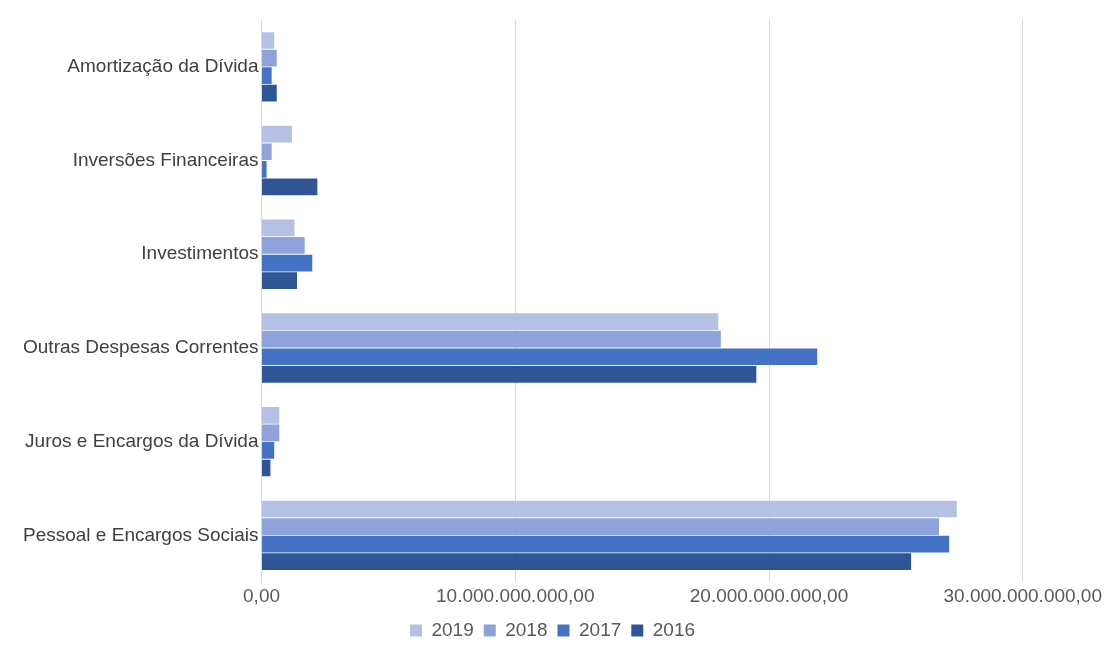 This screenshot has height=655, width=1105. What do you see at coordinates (1023, 595) in the screenshot?
I see `x-tick-label: 30.000.000.000,00` at bounding box center [1023, 595].